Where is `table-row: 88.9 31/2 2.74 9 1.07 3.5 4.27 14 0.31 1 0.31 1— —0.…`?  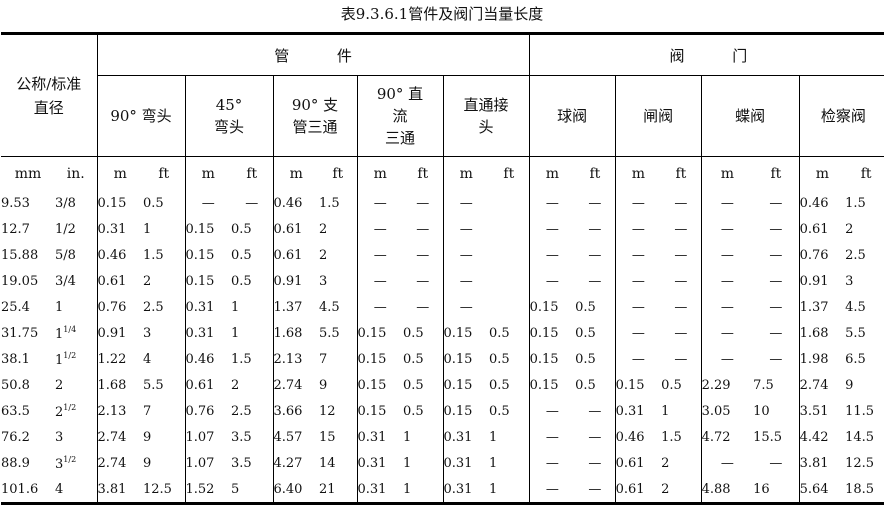
table-row: 88.9 31/2 2.74 9 1.07 3.5 4.27 14 0.31 1 0.31 1— —0.… is located at coordinates (442, 463).